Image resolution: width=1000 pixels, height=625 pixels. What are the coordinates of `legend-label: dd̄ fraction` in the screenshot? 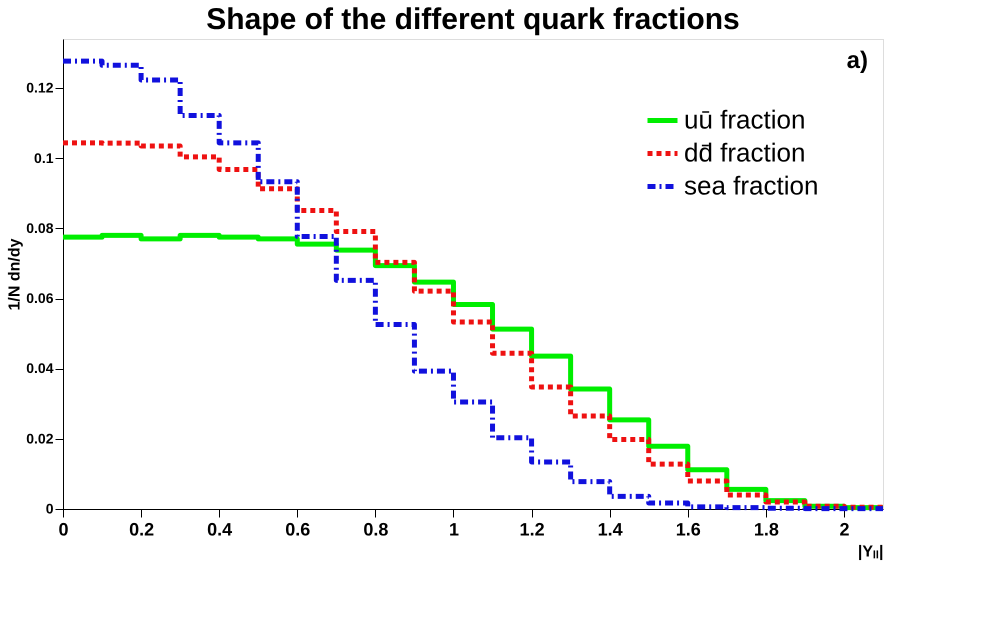 It's located at (745, 153).